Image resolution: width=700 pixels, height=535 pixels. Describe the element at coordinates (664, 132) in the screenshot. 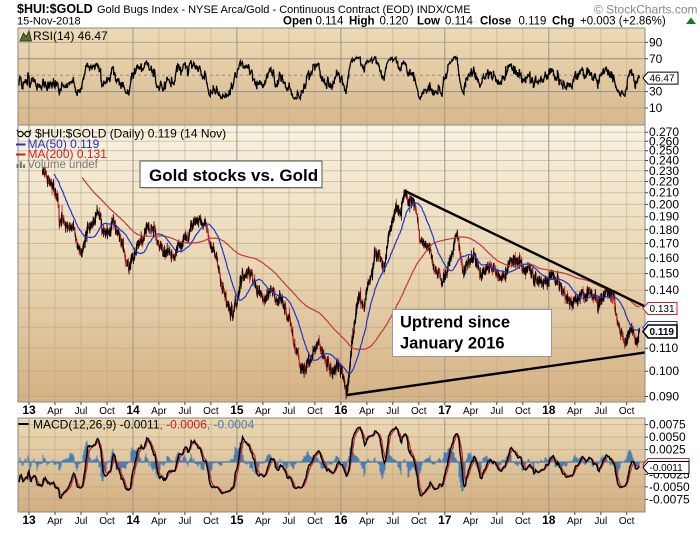

I see `svg-text: 0.270` at that location.